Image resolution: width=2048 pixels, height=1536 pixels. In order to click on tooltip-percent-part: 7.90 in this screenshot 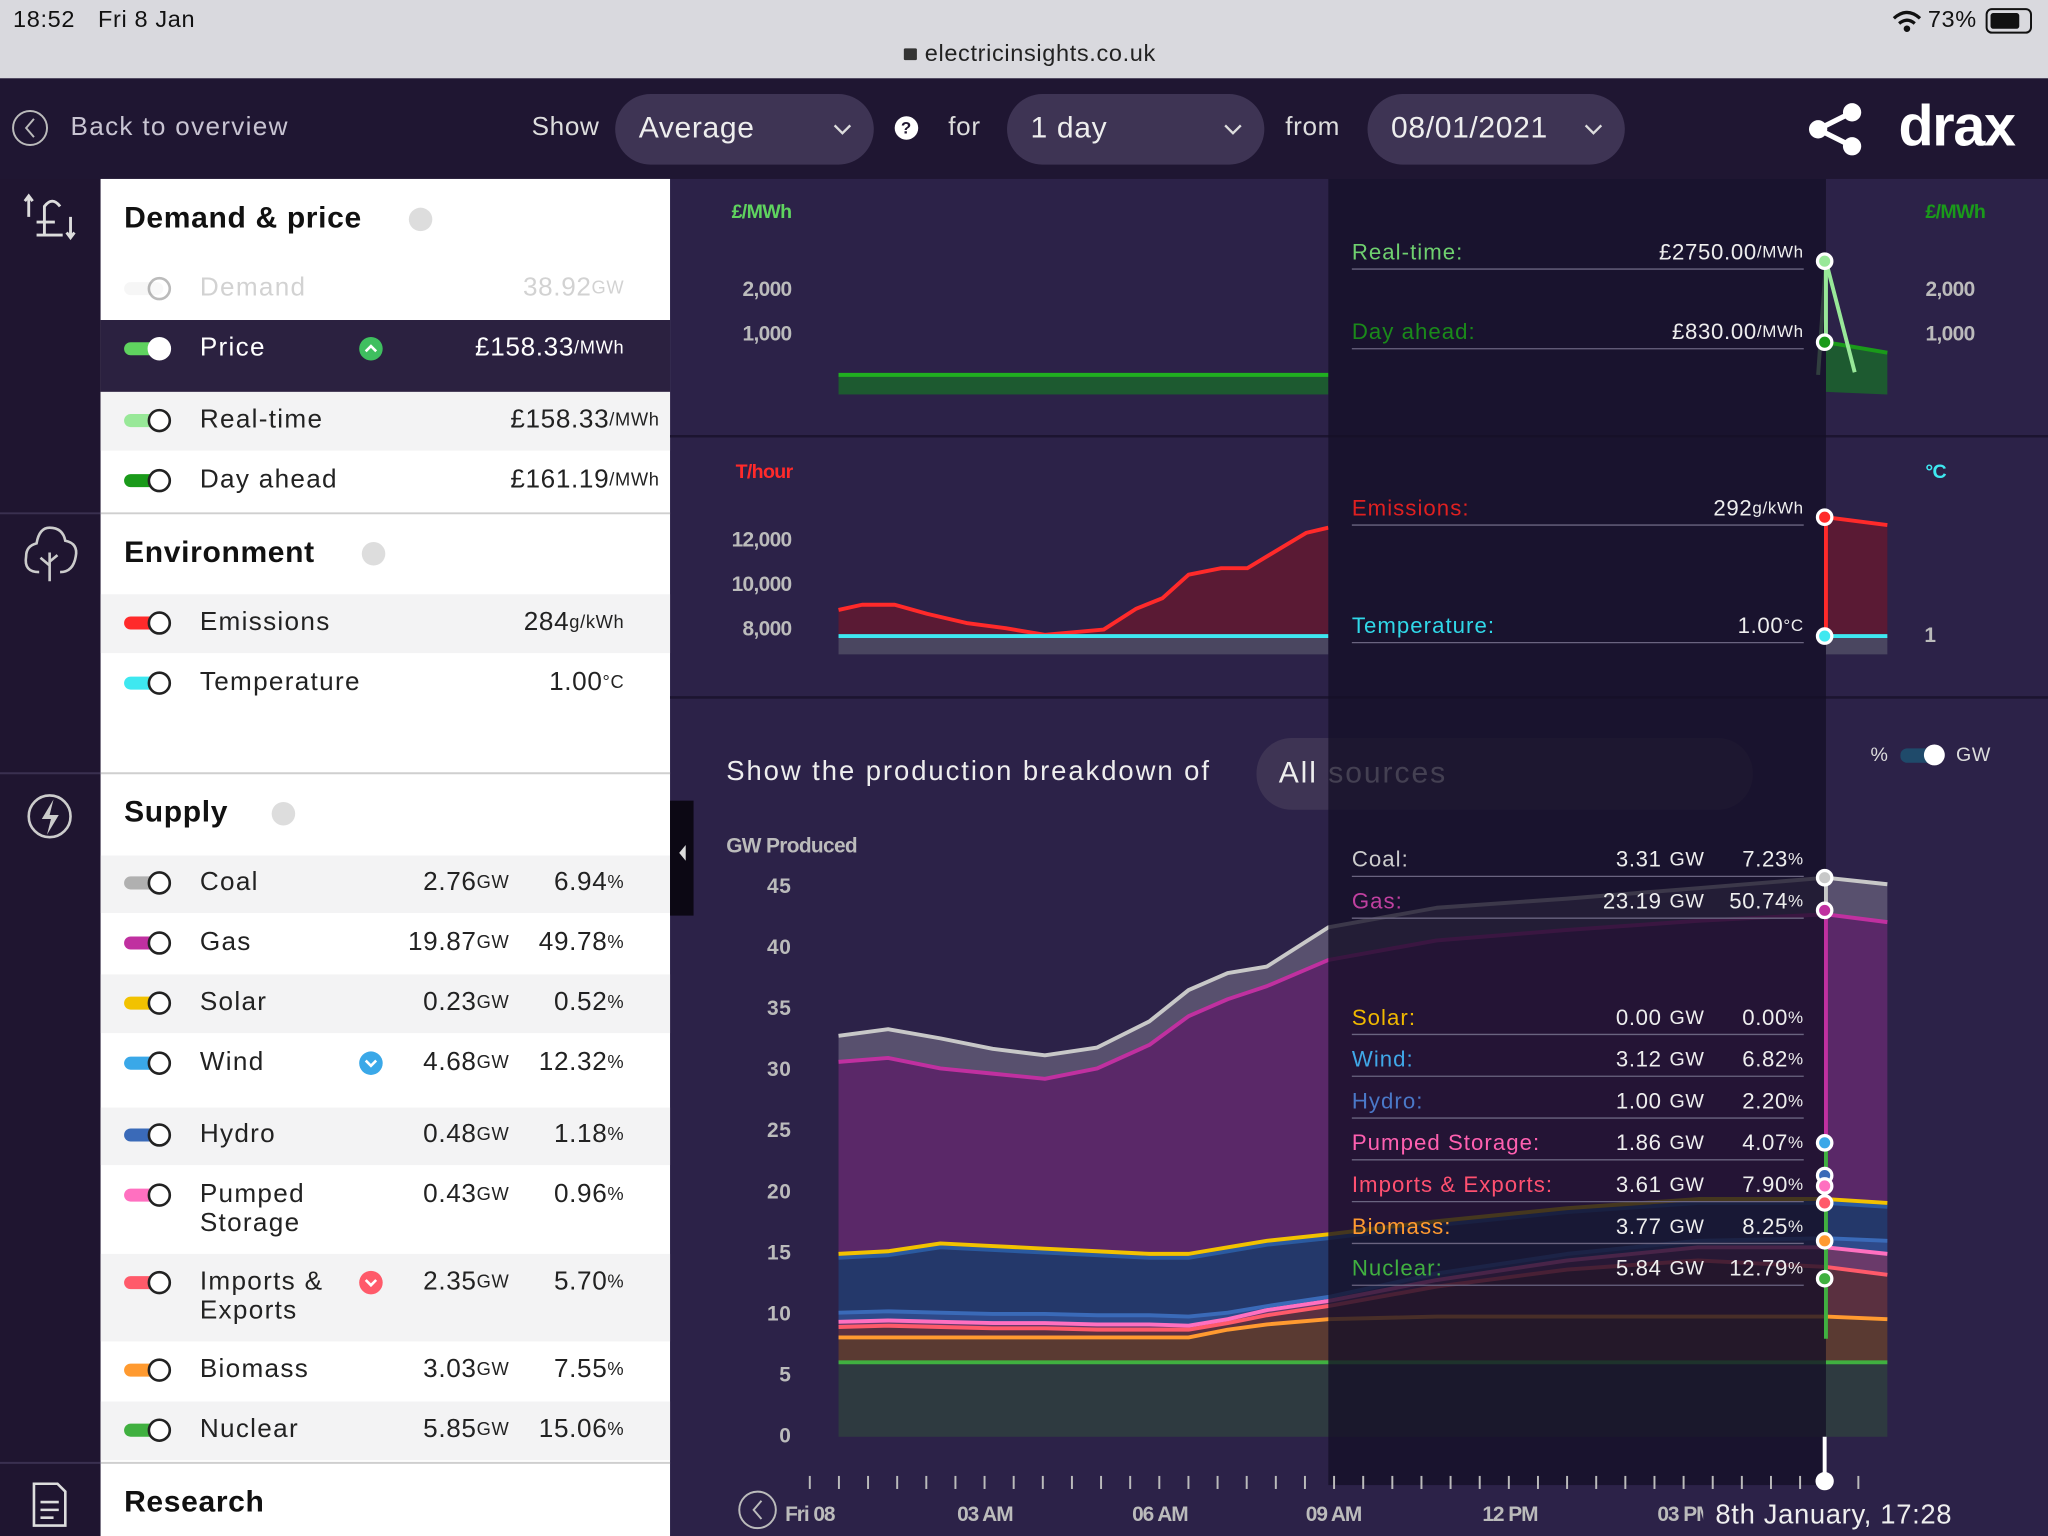, I will do `click(1765, 1184)`.